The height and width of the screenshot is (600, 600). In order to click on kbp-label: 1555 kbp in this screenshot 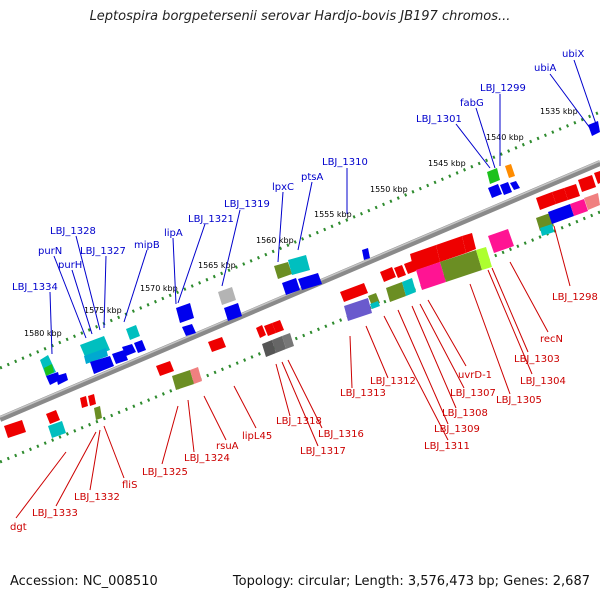, I will do `click(333, 214)`.